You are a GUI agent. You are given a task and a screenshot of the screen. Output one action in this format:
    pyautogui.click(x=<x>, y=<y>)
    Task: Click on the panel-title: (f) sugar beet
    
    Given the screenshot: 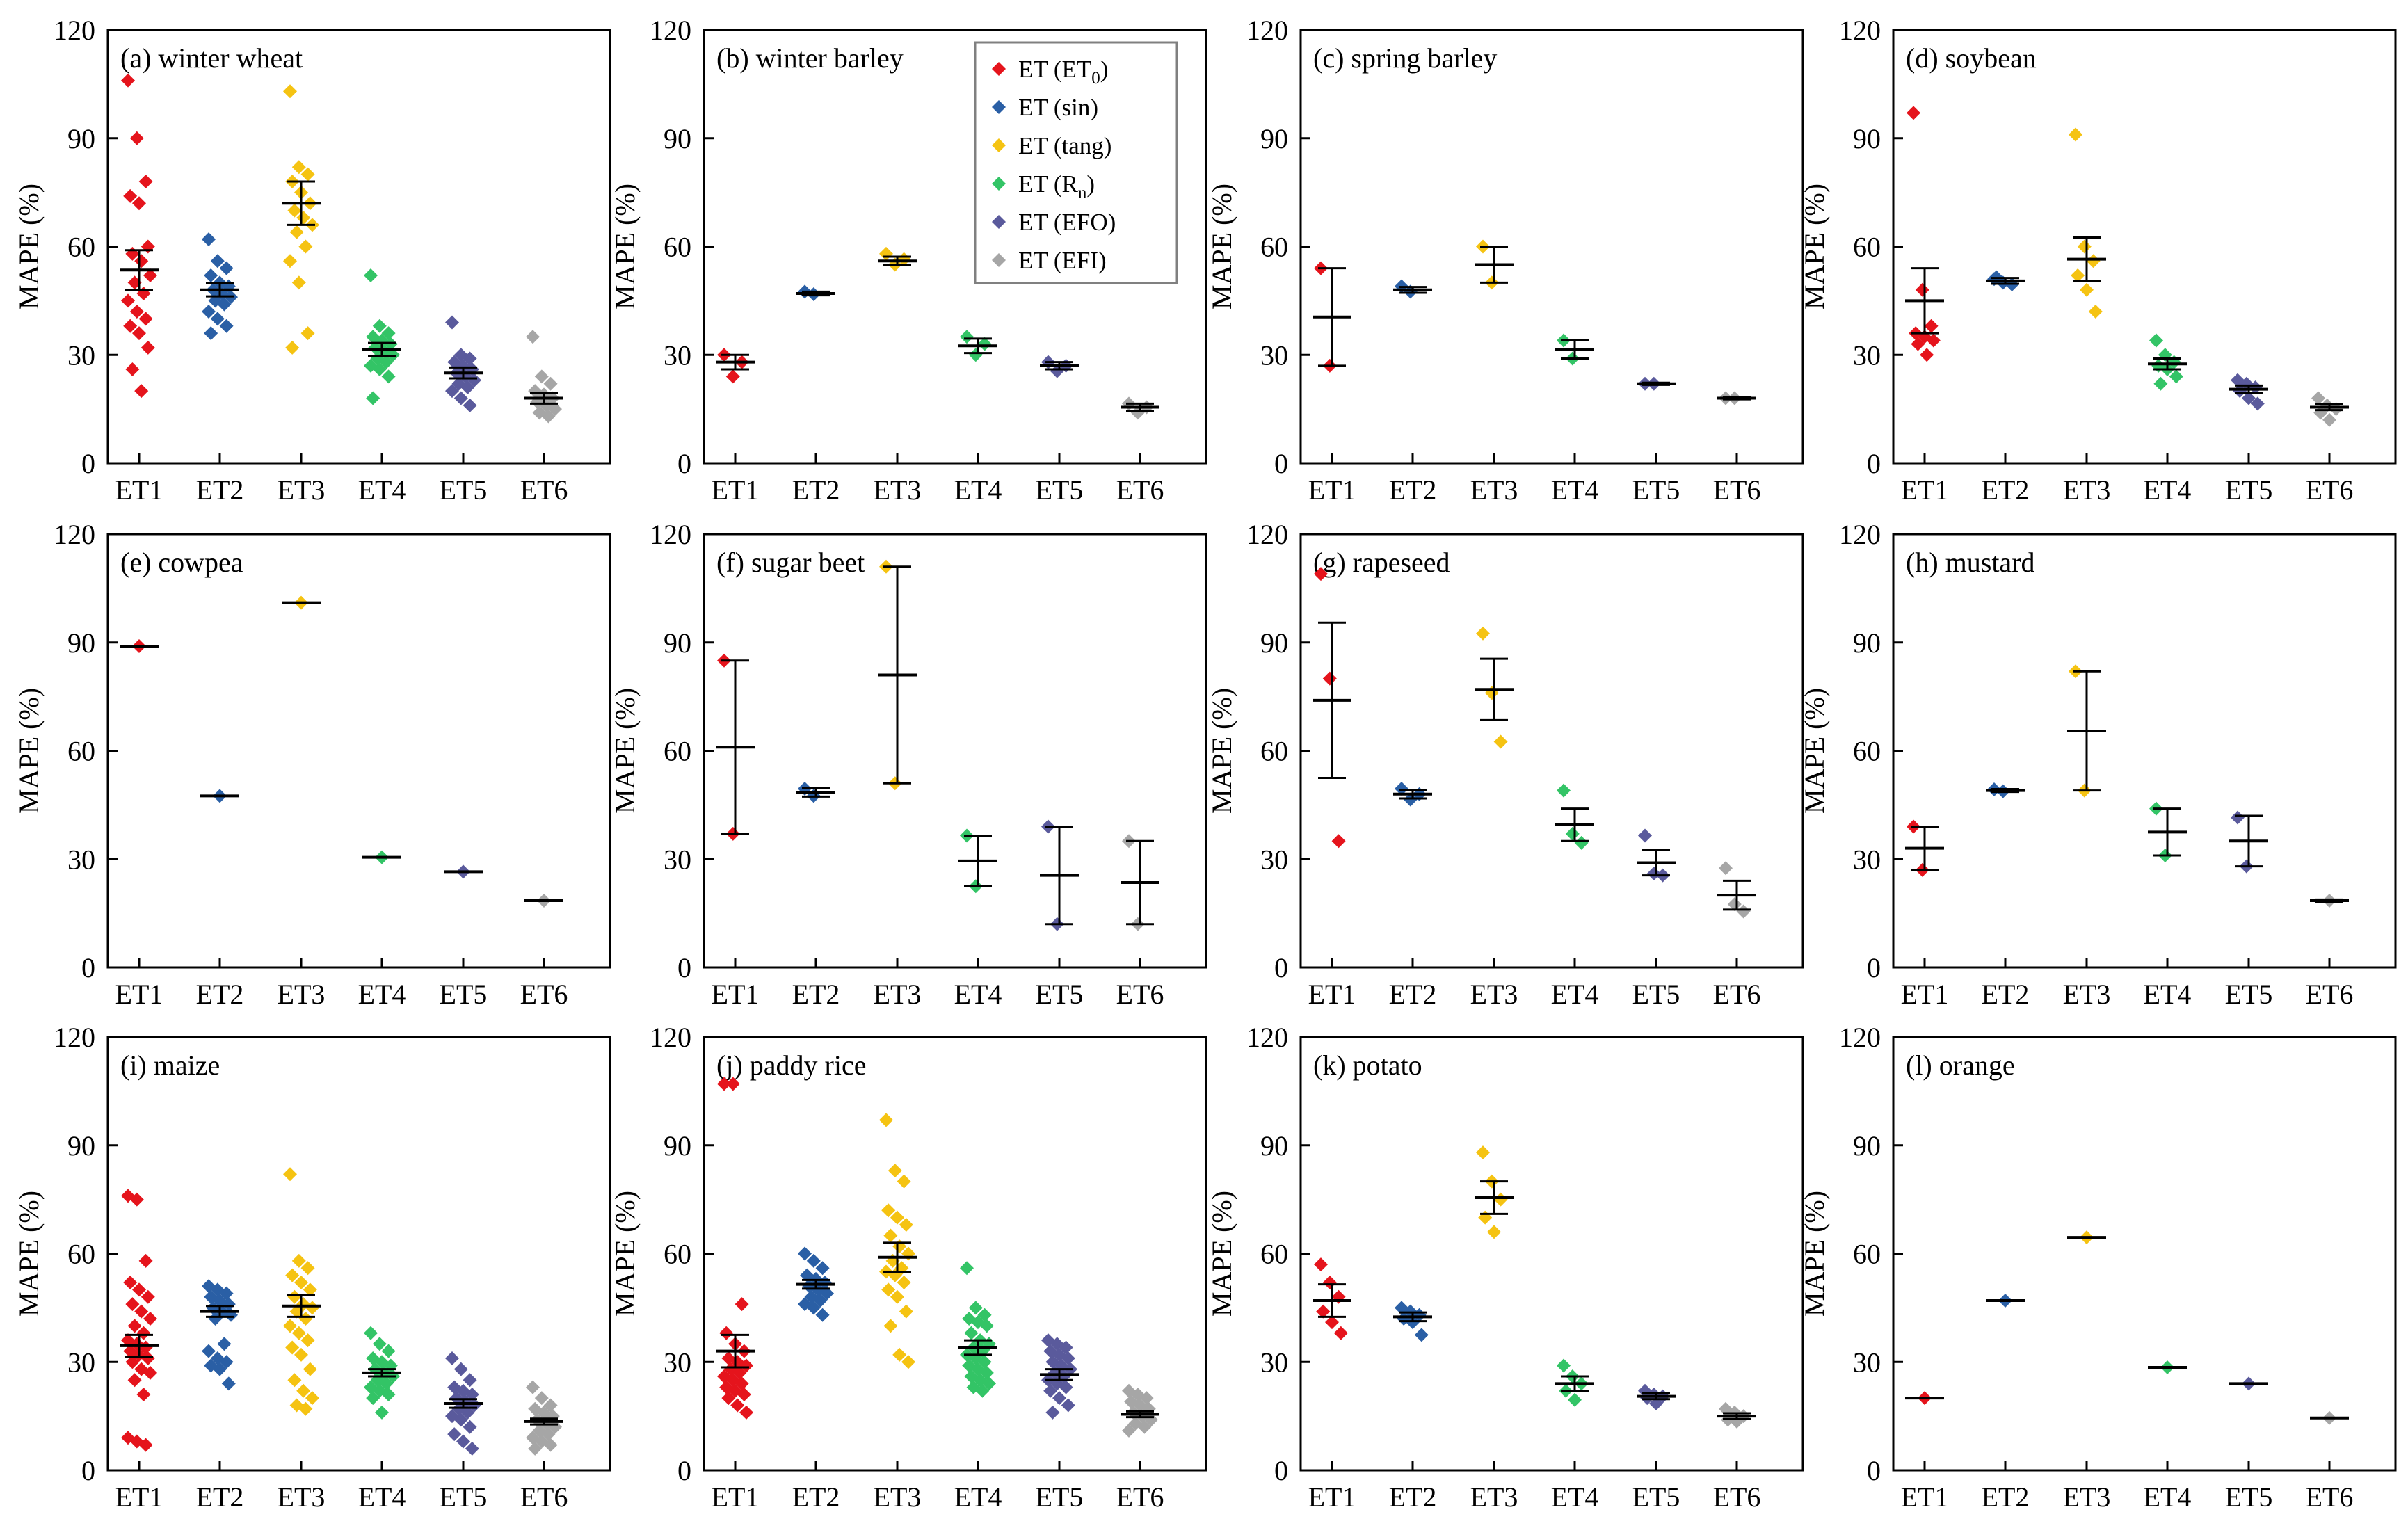 What is the action you would take?
    pyautogui.click(x=790, y=562)
    